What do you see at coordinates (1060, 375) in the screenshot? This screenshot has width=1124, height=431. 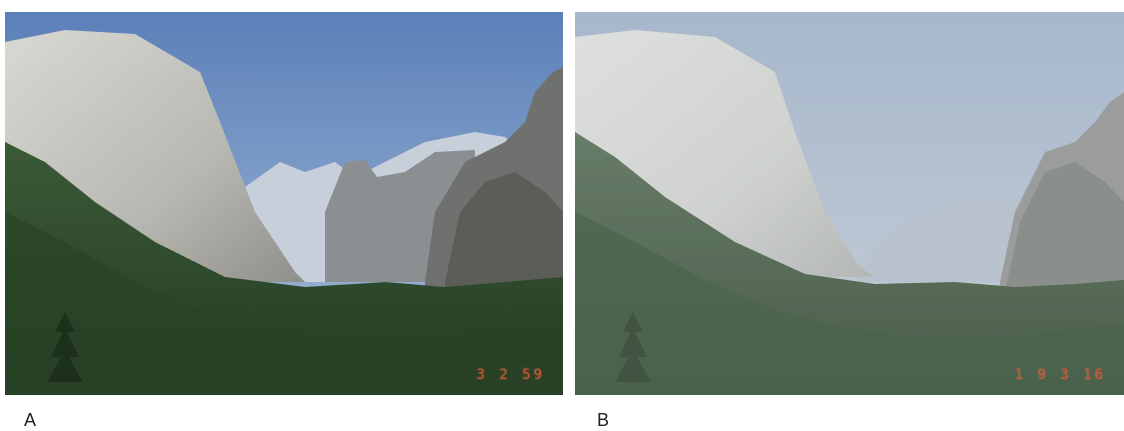 I see `date-stamp: 1 9 3 16` at bounding box center [1060, 375].